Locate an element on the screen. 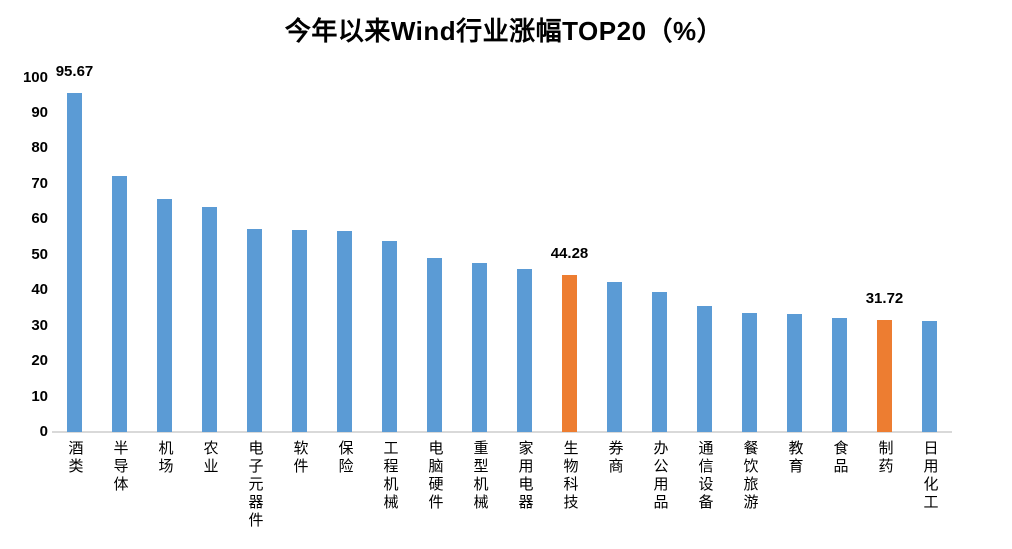 The image size is (1012, 549). y-tick-label: 20 is located at coordinates (39, 361).